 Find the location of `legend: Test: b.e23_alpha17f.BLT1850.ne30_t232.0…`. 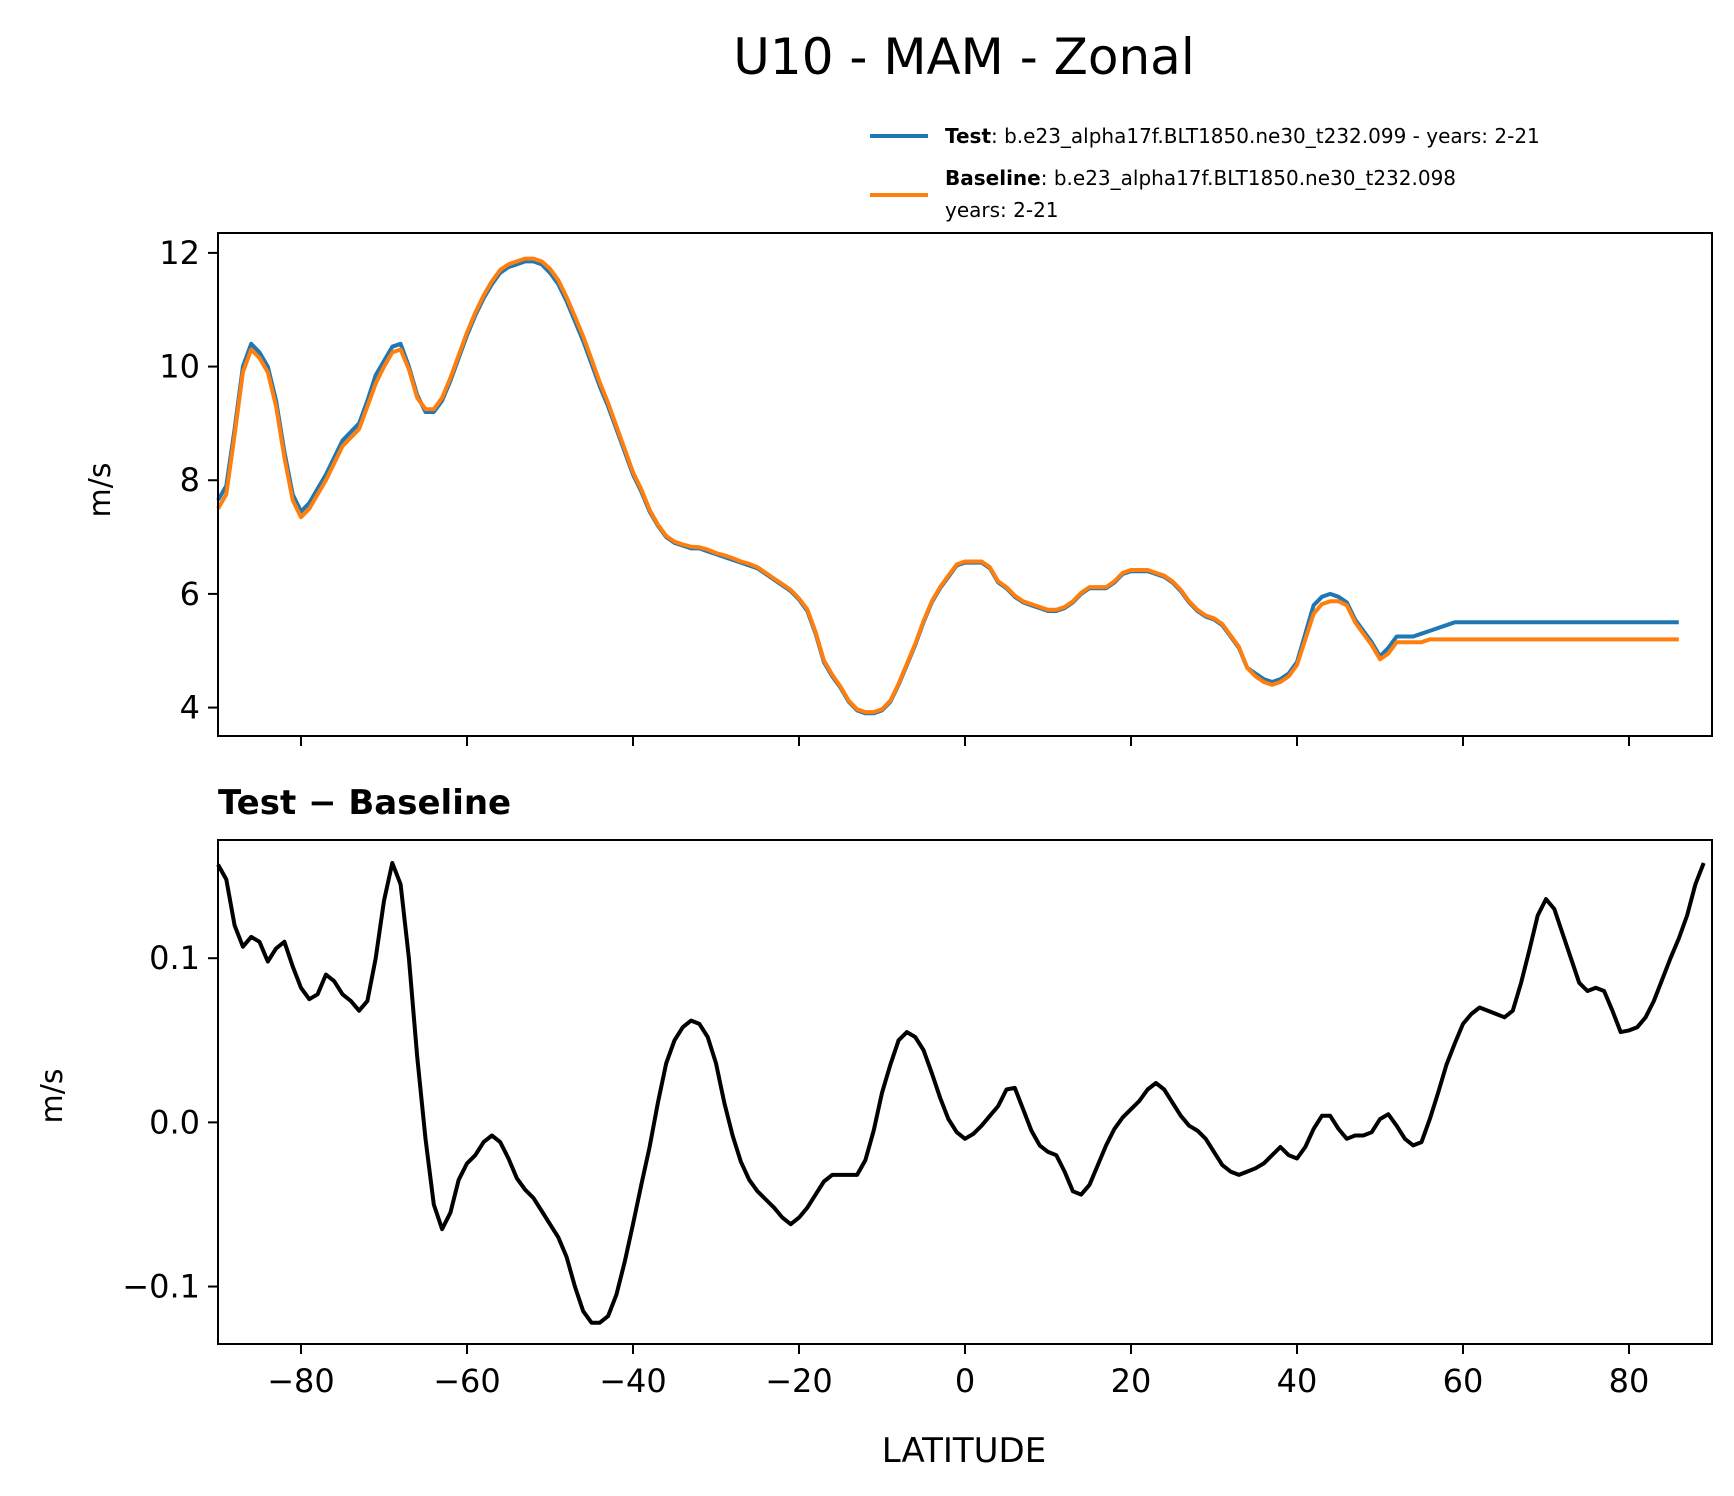

legend: Test: b.e23_alpha17f.BLT1850.ne30_t232.0… is located at coordinates (1205, 173).